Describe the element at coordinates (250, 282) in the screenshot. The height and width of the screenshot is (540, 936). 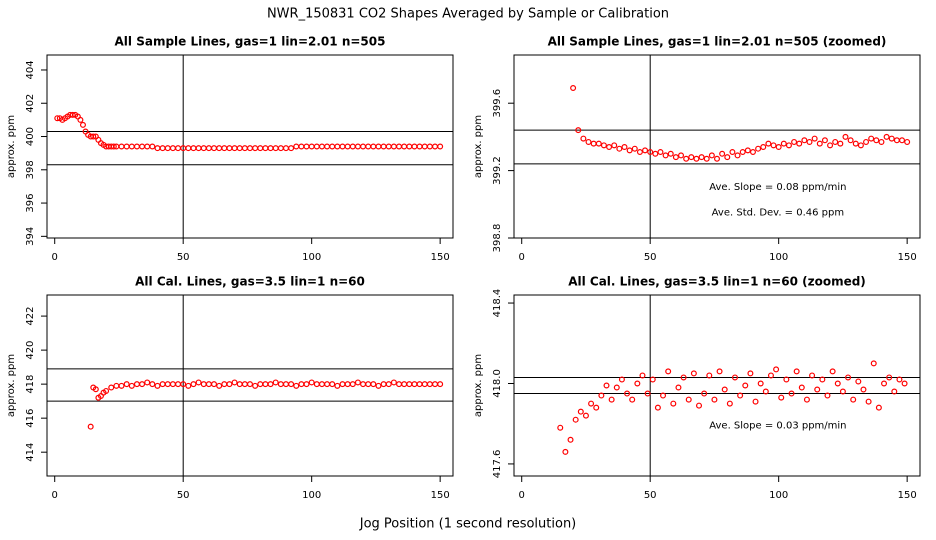
I see `panel-title: All Cal. Lines, gas=3.5 lin=1 n=60` at that location.